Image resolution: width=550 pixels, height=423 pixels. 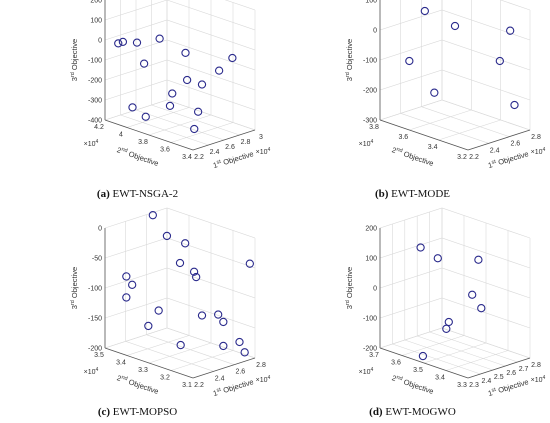 What do you see at coordinates (370, 319) in the screenshot?
I see `z-tick-label-1: -100` at bounding box center [370, 319].